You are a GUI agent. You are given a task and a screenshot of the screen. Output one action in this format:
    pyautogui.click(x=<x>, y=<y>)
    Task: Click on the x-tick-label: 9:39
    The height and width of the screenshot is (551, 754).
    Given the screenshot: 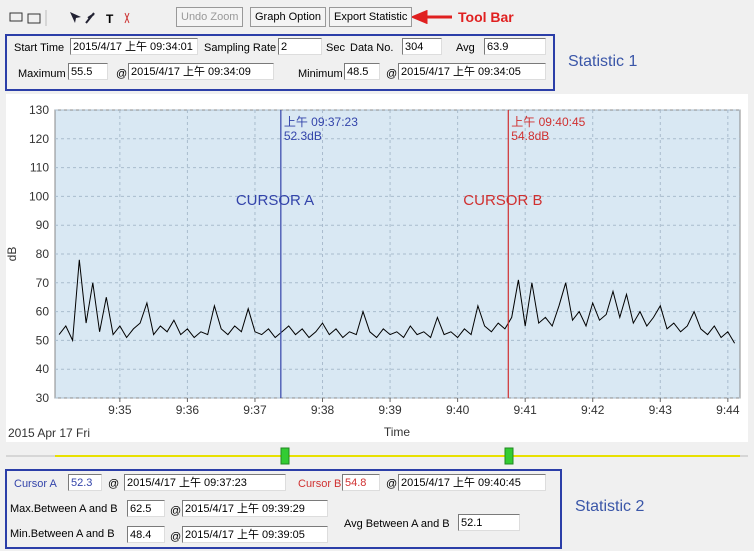 What is the action you would take?
    pyautogui.click(x=390, y=410)
    